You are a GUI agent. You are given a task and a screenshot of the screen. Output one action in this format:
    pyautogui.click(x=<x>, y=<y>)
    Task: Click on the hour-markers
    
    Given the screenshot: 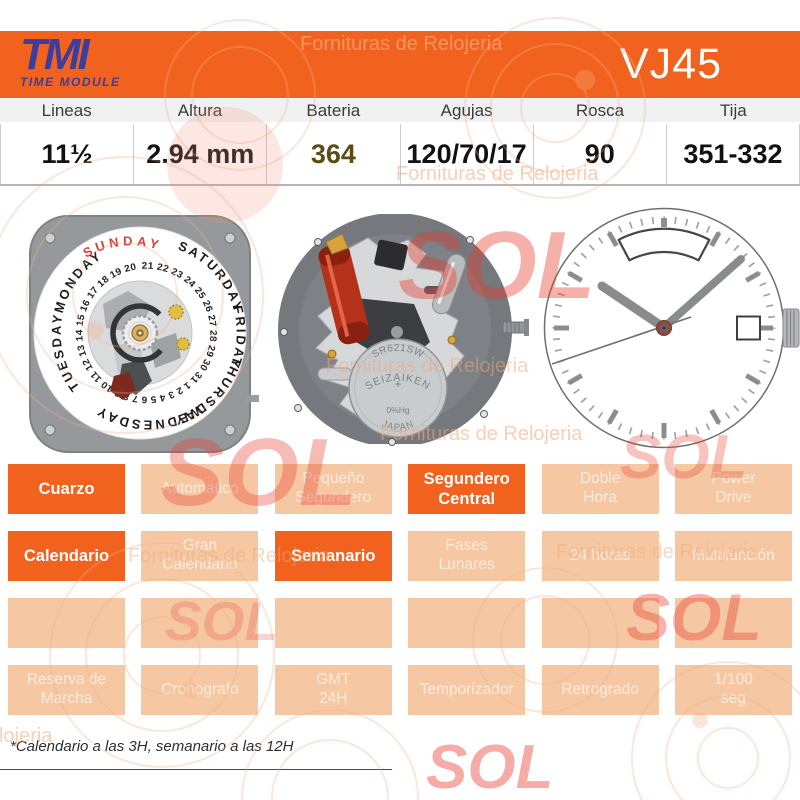 What is the action you would take?
    pyautogui.click(x=663, y=328)
    